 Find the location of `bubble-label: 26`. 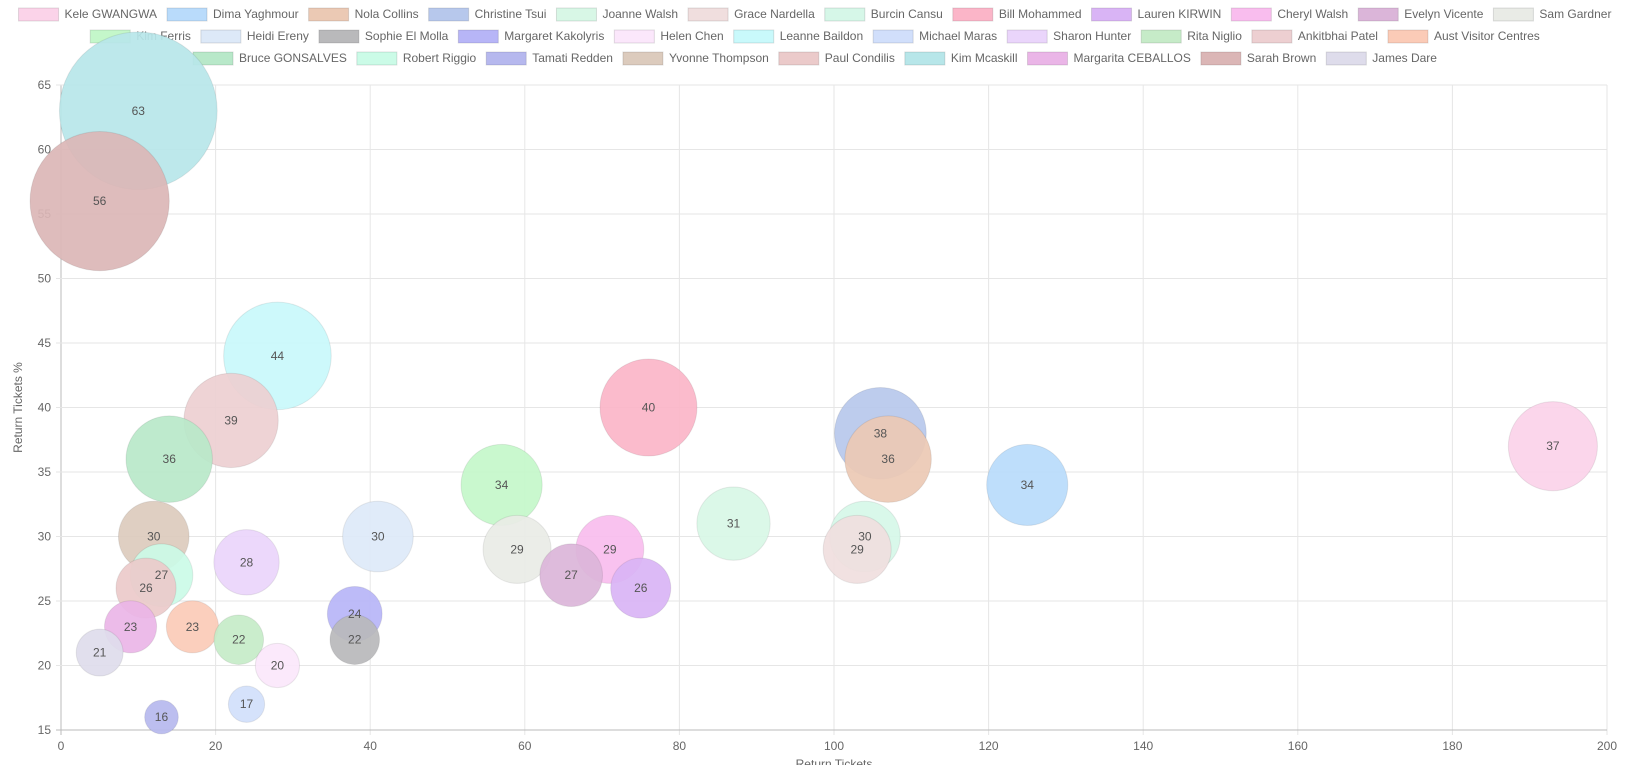

bubble-label: 26 is located at coordinates (146, 588).